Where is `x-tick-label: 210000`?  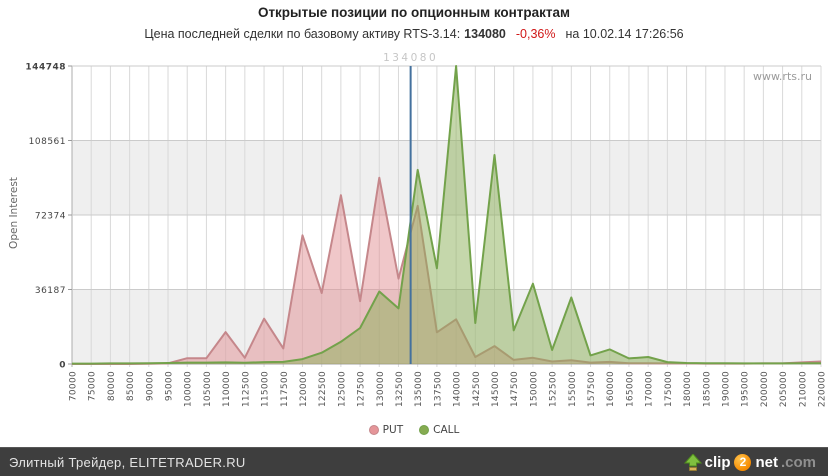 x-tick-label: 210000 is located at coordinates (803, 389).